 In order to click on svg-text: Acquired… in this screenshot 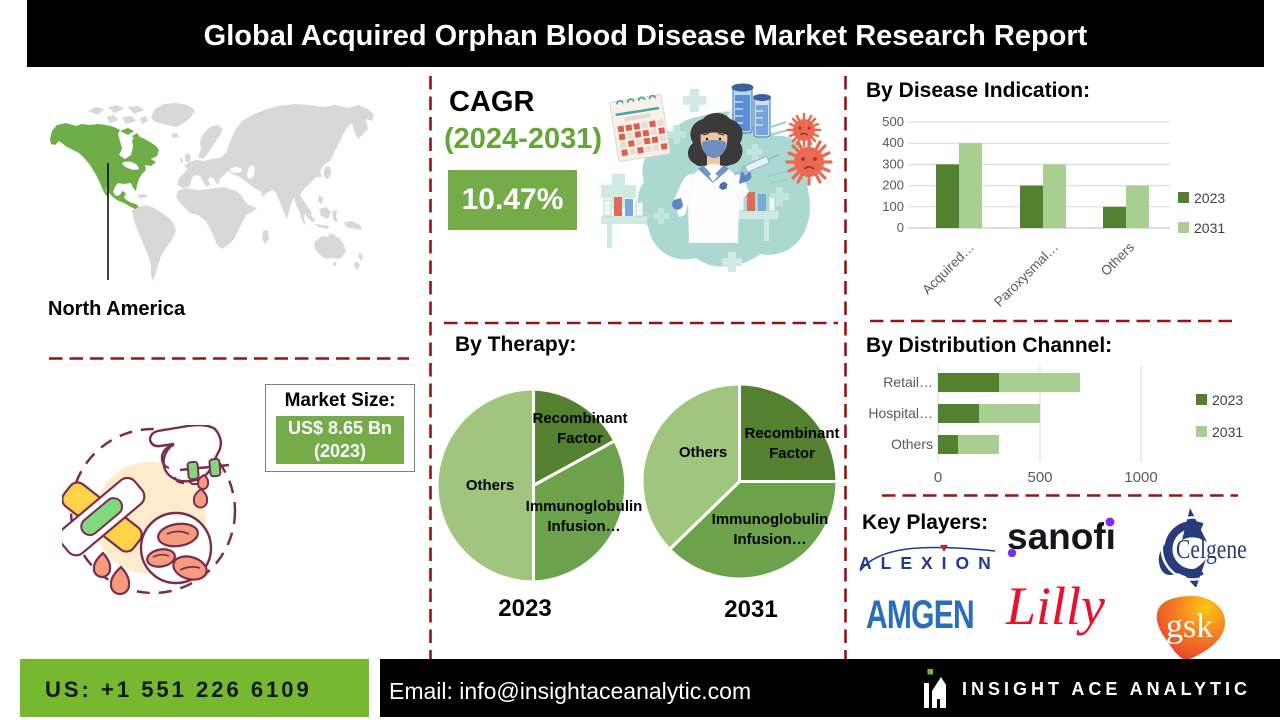, I will do `click(948, 269)`.